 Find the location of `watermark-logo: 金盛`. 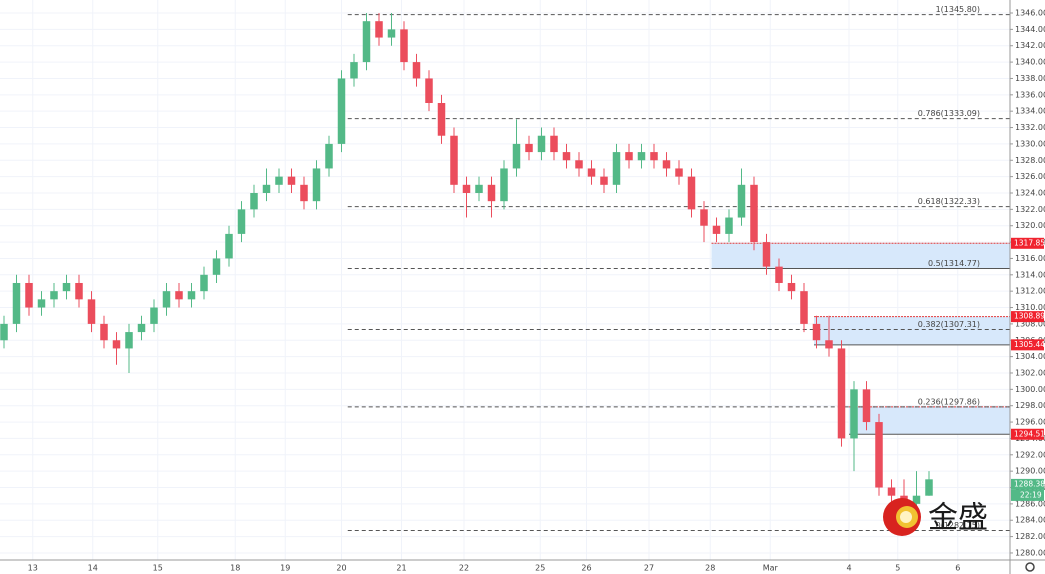

watermark-logo: 金盛 is located at coordinates (935, 517).